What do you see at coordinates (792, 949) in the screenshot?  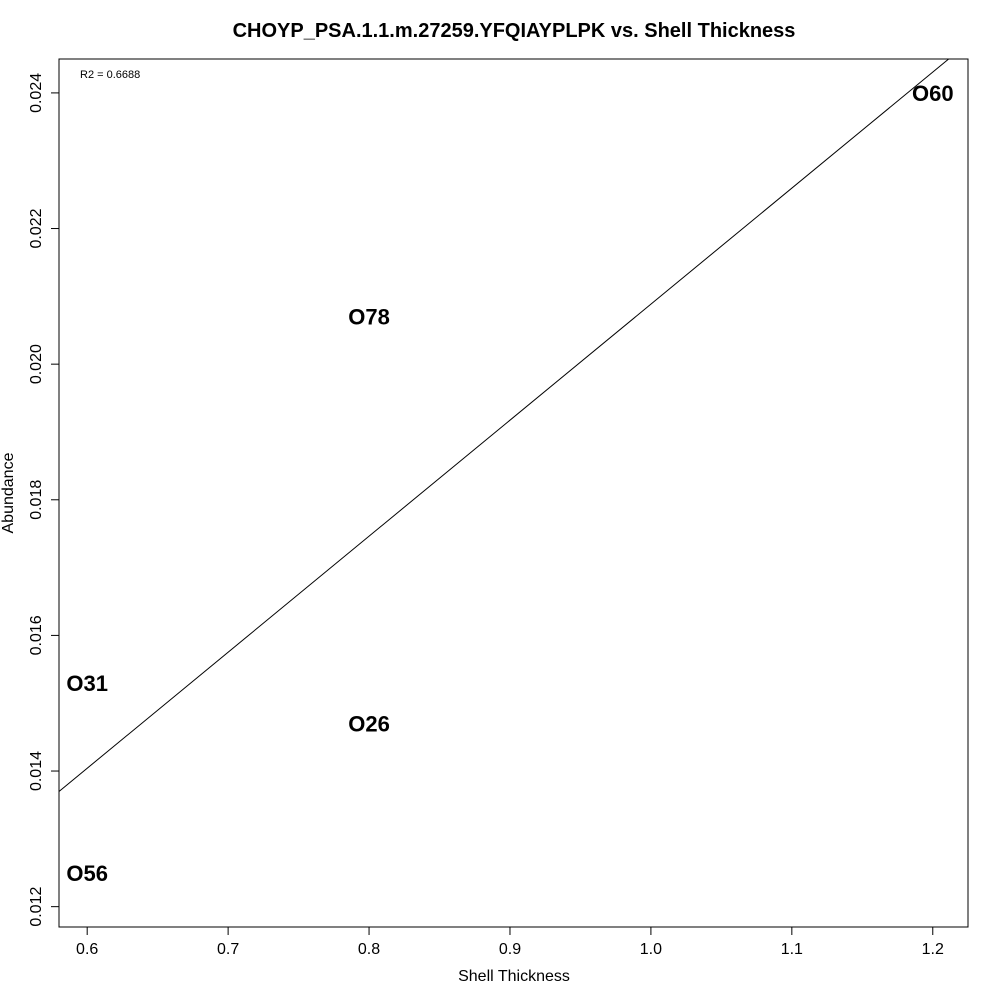 I see `x-tick-label: 1.1` at bounding box center [792, 949].